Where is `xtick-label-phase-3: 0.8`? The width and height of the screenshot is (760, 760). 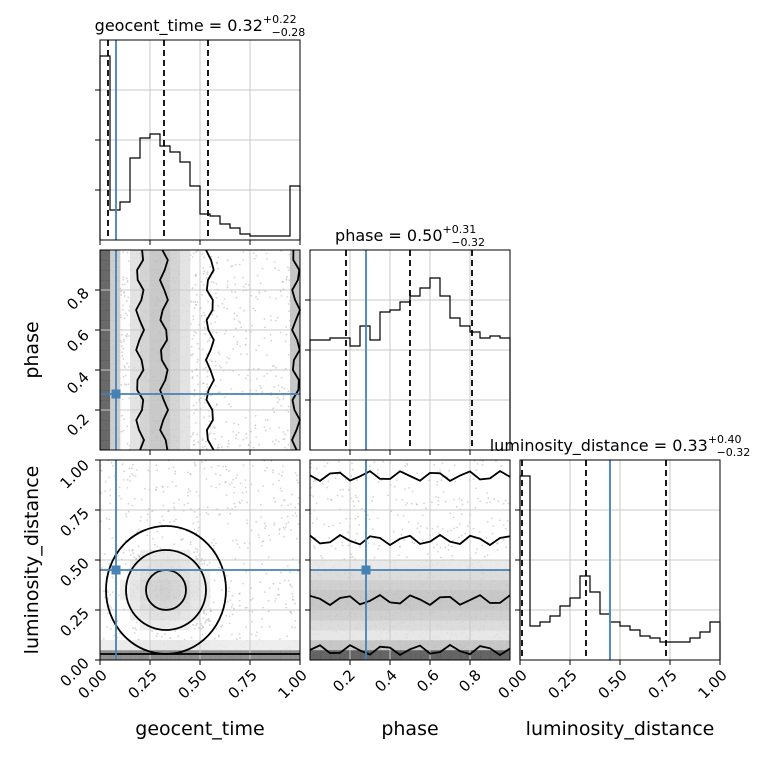 xtick-label-phase-3: 0.8 is located at coordinates (470, 681).